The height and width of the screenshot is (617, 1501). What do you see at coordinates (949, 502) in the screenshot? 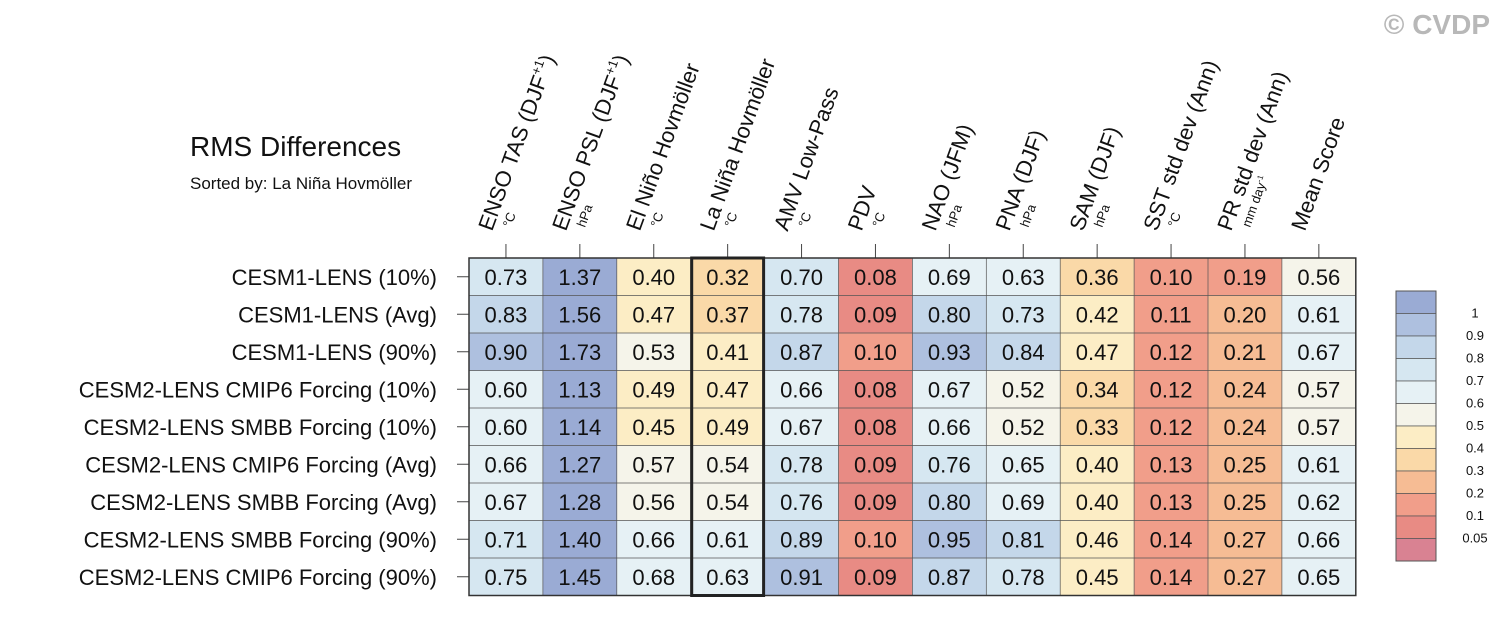
I see `cell-value: 0.80` at bounding box center [949, 502].